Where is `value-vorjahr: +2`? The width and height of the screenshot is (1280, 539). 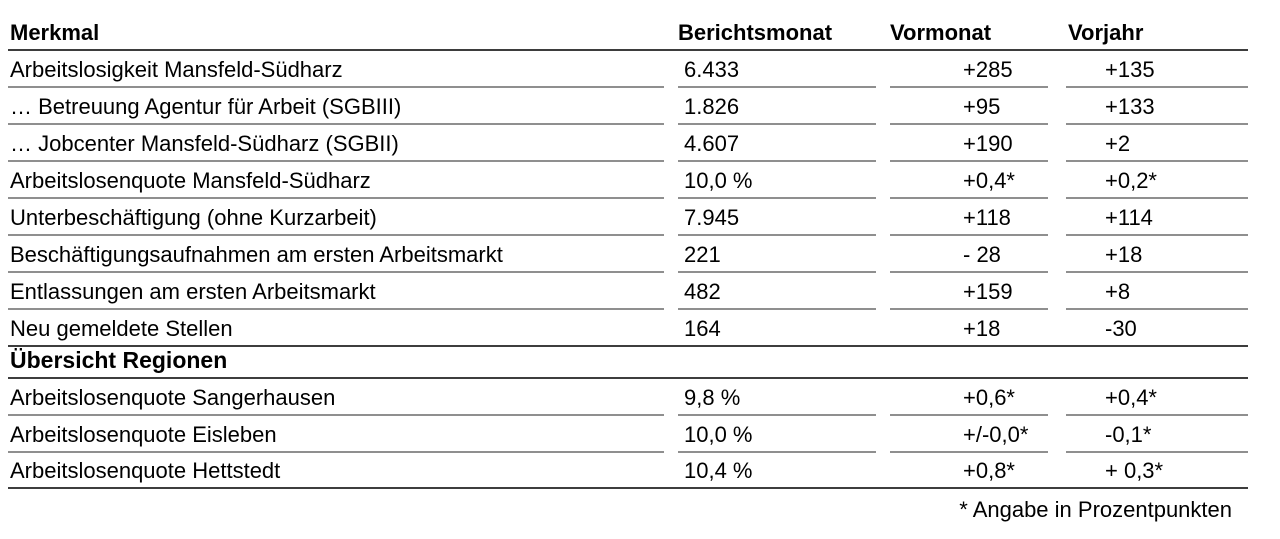 value-vorjahr: +2 is located at coordinates (1157, 146).